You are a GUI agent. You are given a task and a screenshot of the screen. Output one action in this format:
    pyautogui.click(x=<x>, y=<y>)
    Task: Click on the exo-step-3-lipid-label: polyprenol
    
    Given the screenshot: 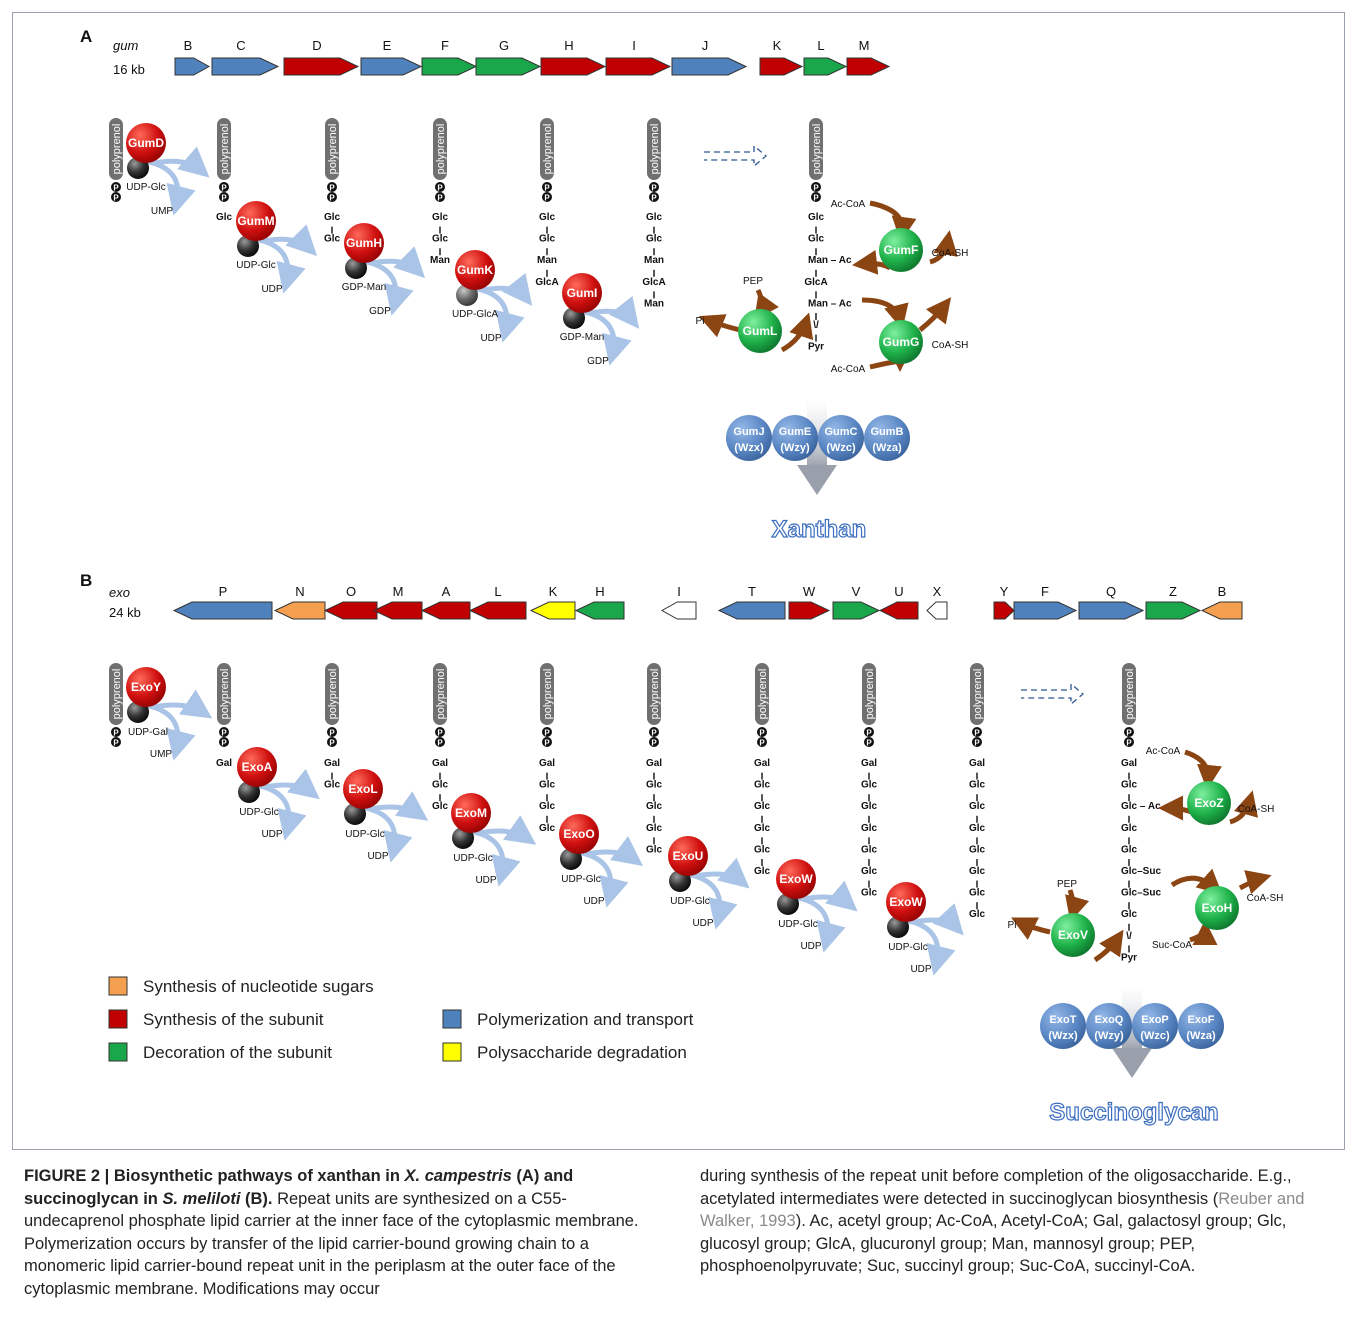 What is the action you would take?
    pyautogui.click(x=333, y=694)
    